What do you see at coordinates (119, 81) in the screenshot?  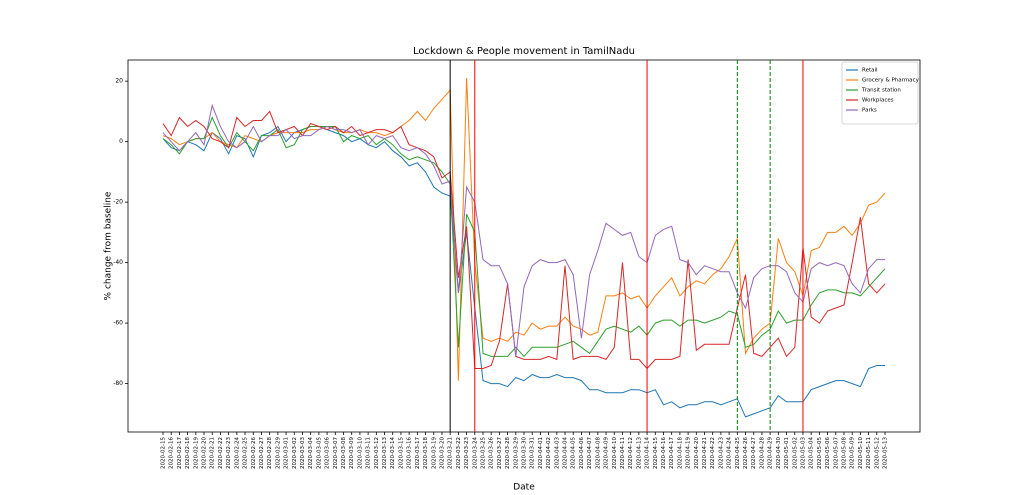 I see `y-tick-label: 20` at bounding box center [119, 81].